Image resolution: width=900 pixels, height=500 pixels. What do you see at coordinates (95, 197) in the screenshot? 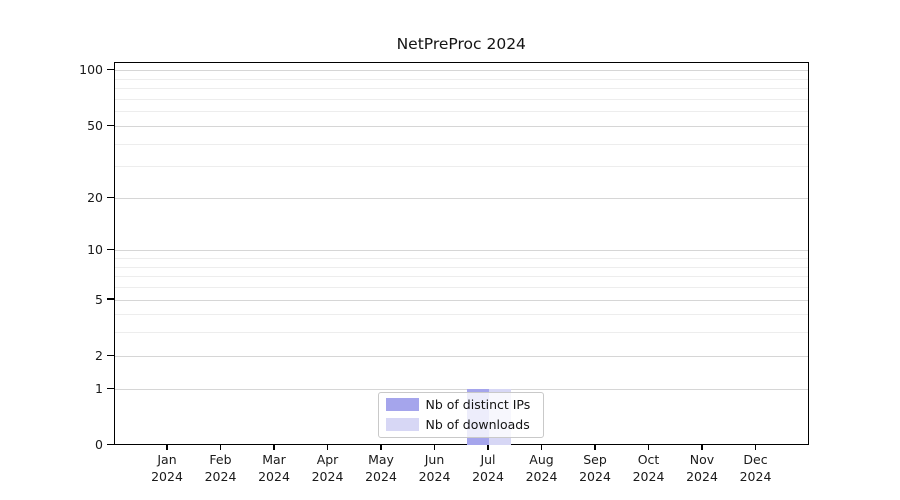
I see `y-tick-label: 20` at bounding box center [95, 197].